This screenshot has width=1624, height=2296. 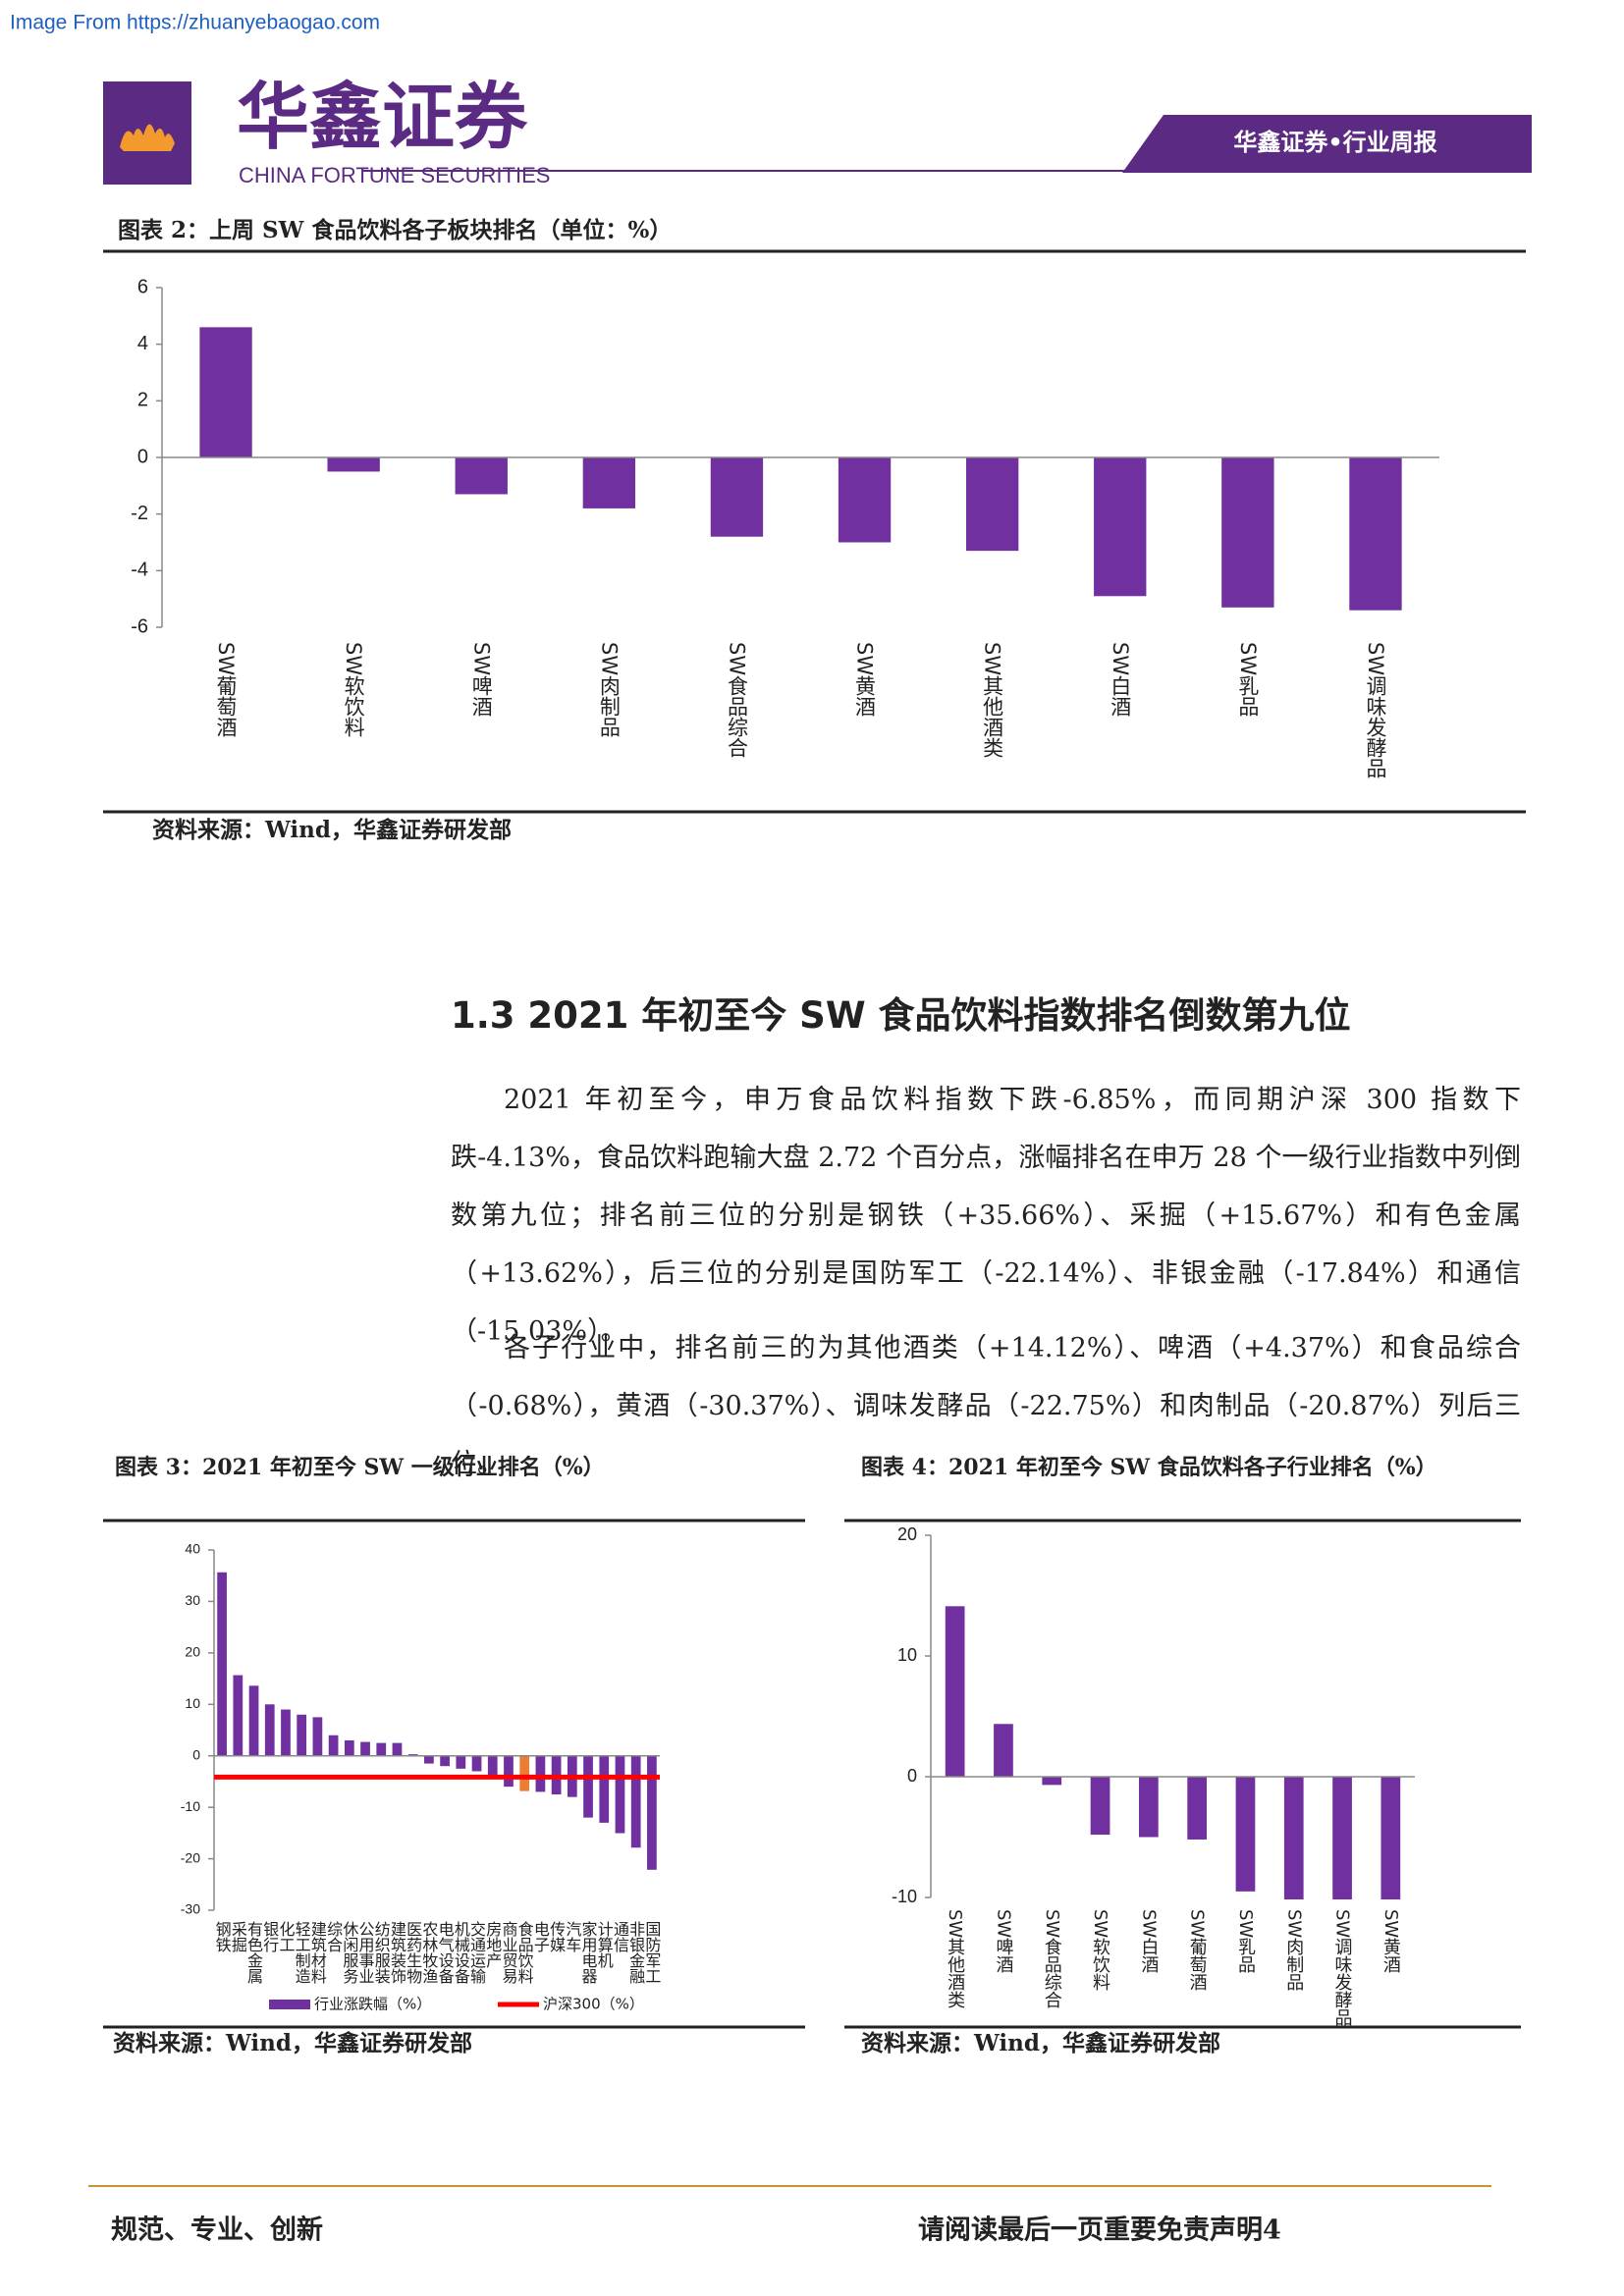 I want to click on section-heading: 1.3 2021 年初至今 SW 食品饮料指数排名倒数第九位, so click(x=901, y=1015).